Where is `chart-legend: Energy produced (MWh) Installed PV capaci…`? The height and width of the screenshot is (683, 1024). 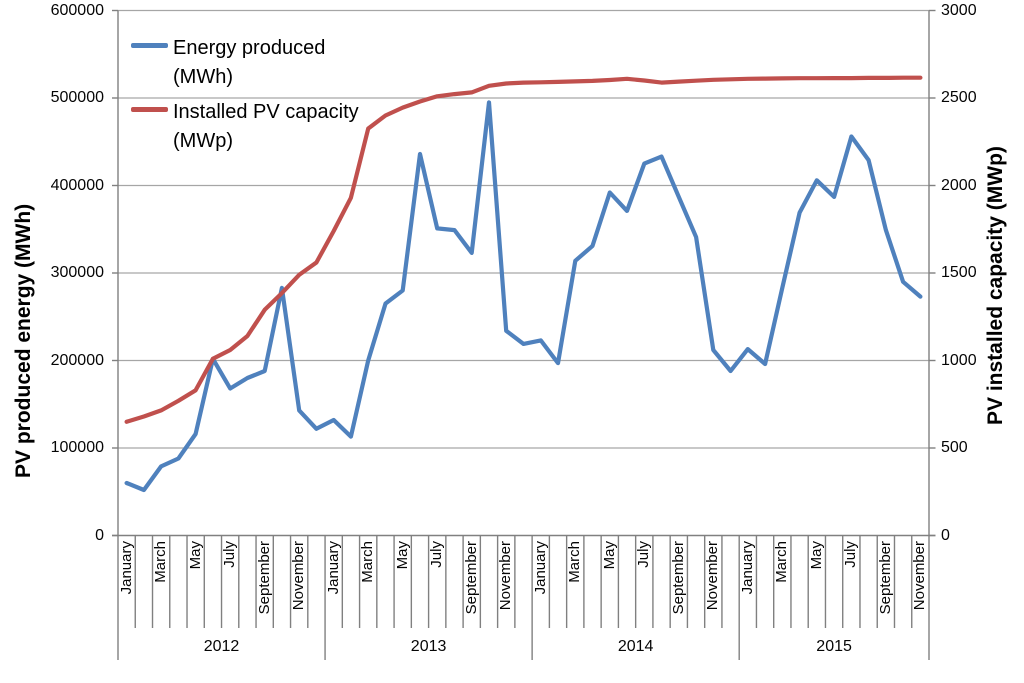
chart-legend: Energy produced (MWh) Installed PV capaci… is located at coordinates (245, 98).